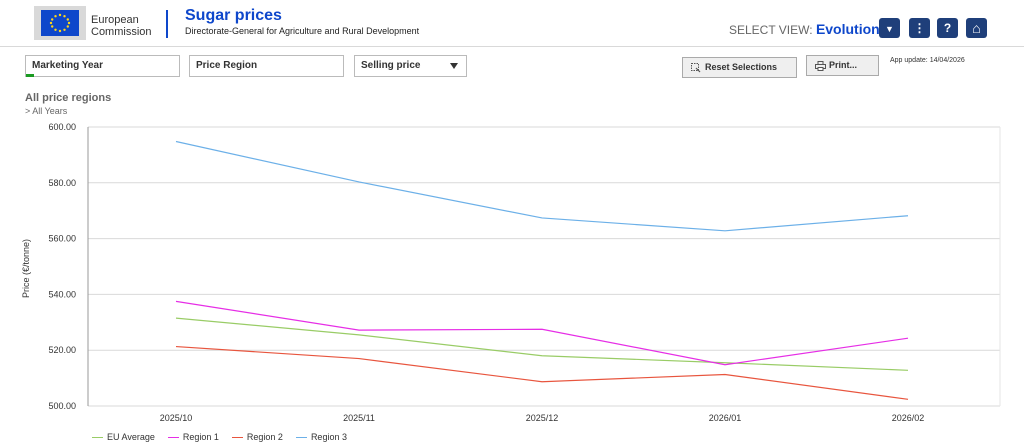 Image resolution: width=1024 pixels, height=448 pixels. I want to click on help-button: ?, so click(947, 28).